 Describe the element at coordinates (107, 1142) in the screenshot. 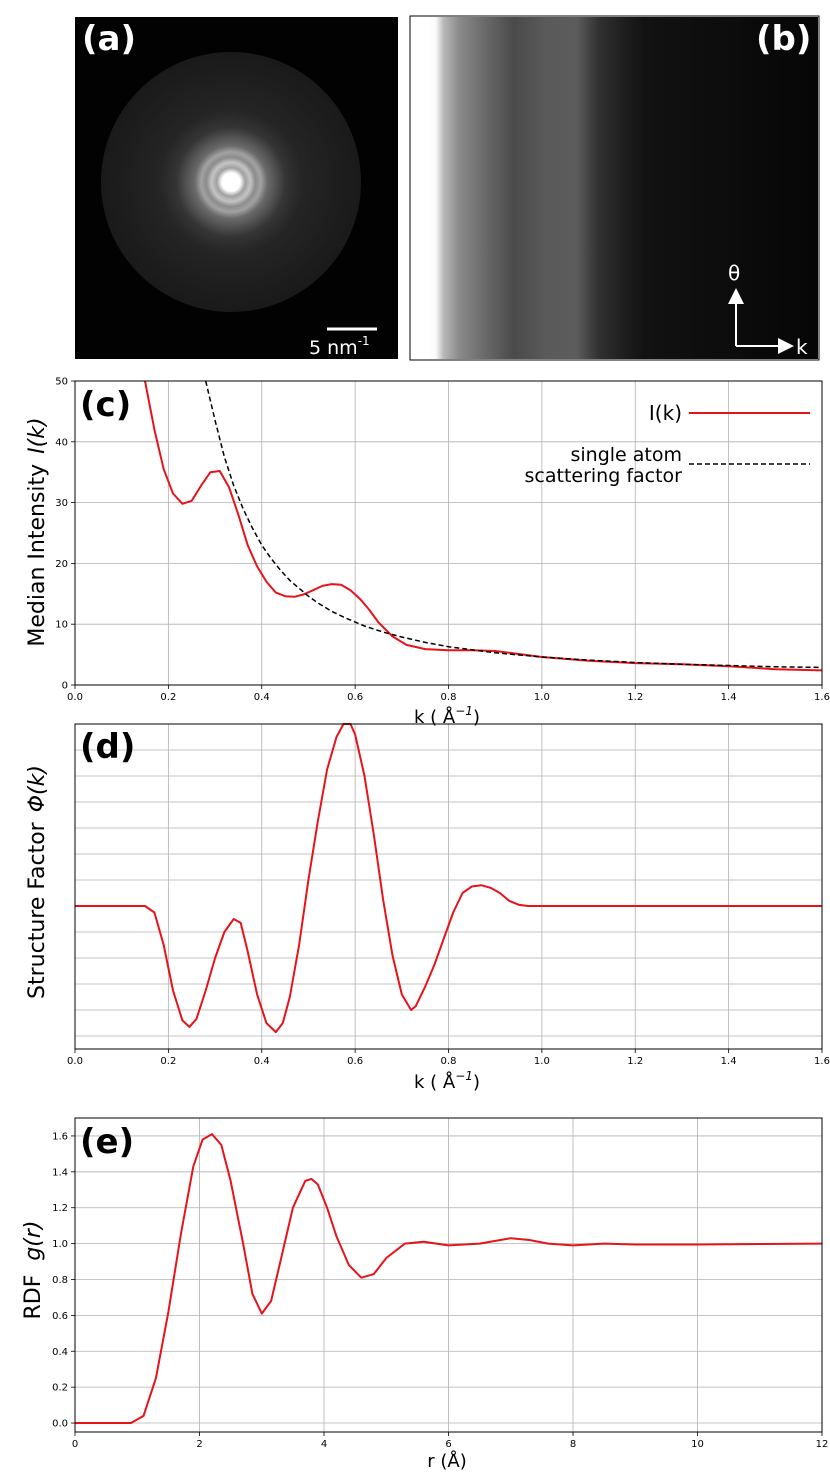

I see `chart-e-panel-label: (e)` at that location.